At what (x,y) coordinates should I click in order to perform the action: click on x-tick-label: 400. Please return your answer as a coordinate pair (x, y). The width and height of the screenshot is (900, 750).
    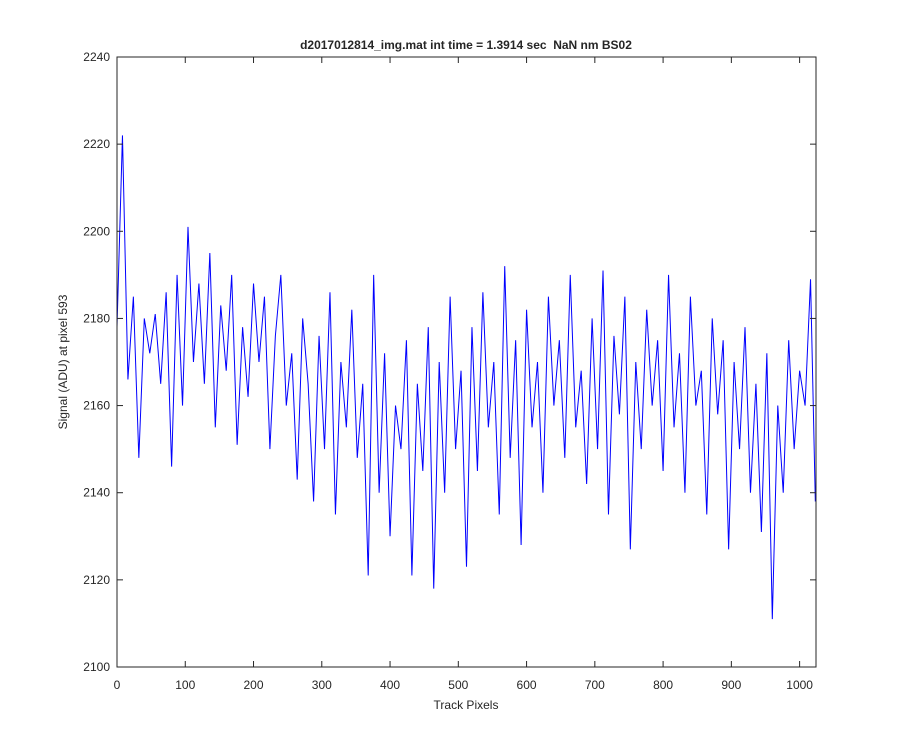
    Looking at the image, I should click on (390, 685).